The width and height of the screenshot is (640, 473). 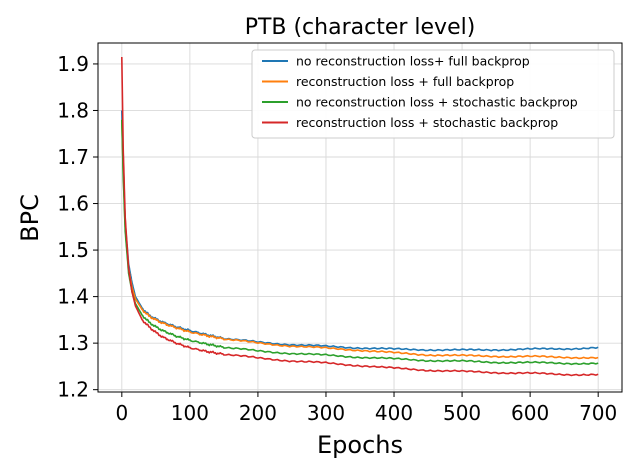 What do you see at coordinates (258, 413) in the screenshot?
I see `x-tick-label: 200` at bounding box center [258, 413].